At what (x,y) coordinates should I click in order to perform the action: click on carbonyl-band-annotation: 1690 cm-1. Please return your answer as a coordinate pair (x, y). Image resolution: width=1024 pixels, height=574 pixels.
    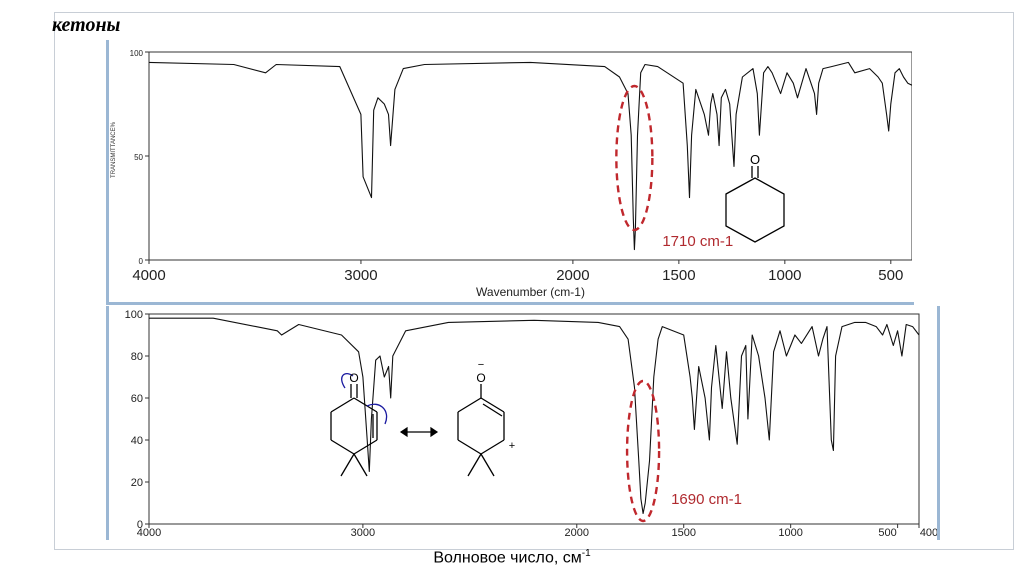
    Looking at the image, I should click on (706, 499).